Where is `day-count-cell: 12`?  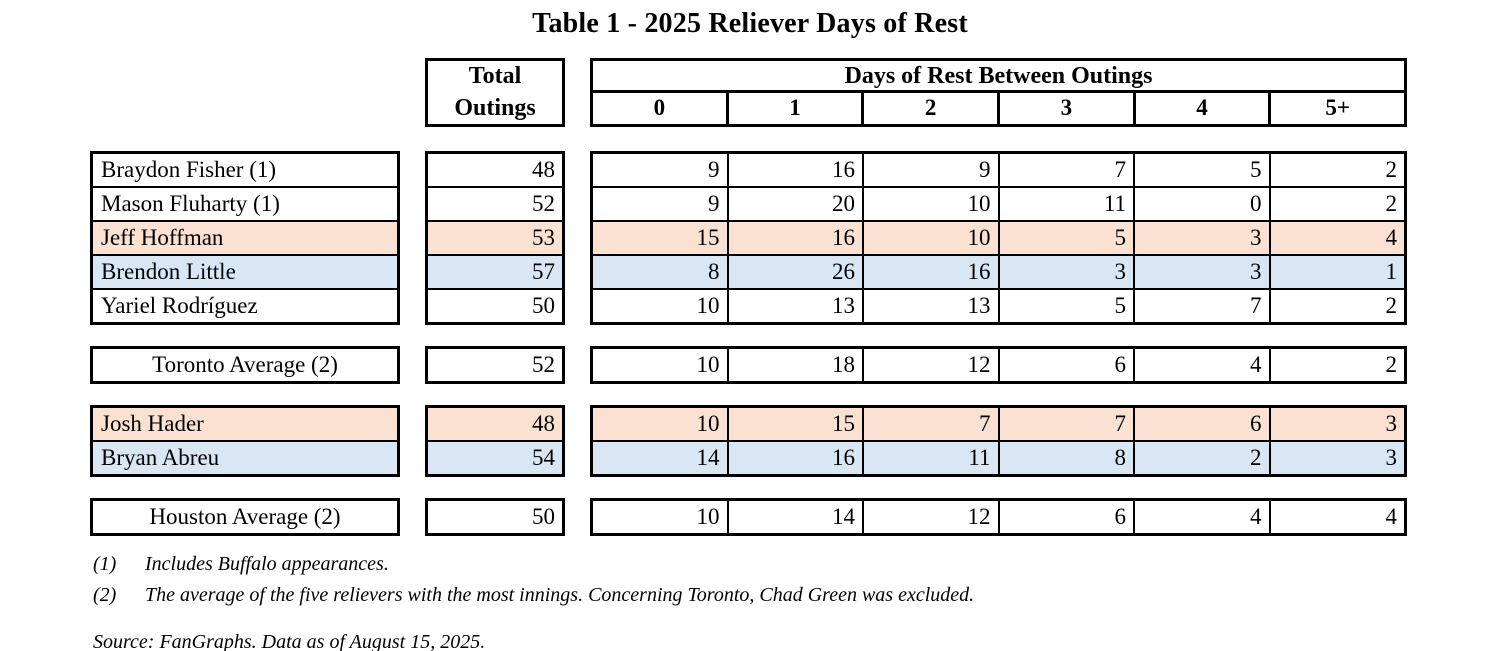 day-count-cell: 12 is located at coordinates (930, 517).